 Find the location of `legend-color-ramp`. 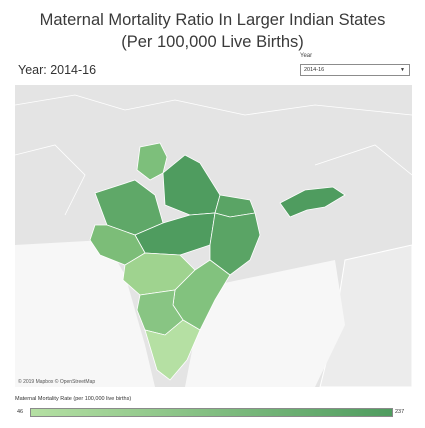

legend-color-ramp is located at coordinates (211, 412).